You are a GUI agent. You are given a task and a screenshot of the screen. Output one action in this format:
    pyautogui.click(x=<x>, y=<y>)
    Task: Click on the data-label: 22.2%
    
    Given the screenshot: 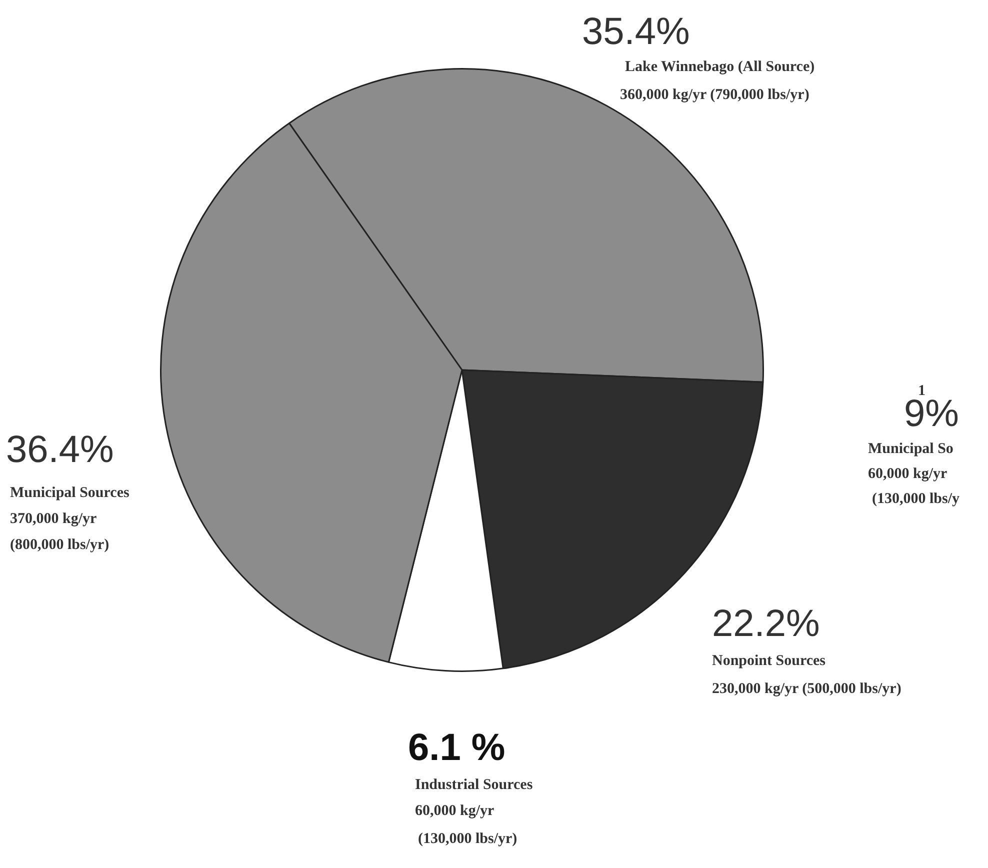 What is the action you would take?
    pyautogui.click(x=766, y=624)
    